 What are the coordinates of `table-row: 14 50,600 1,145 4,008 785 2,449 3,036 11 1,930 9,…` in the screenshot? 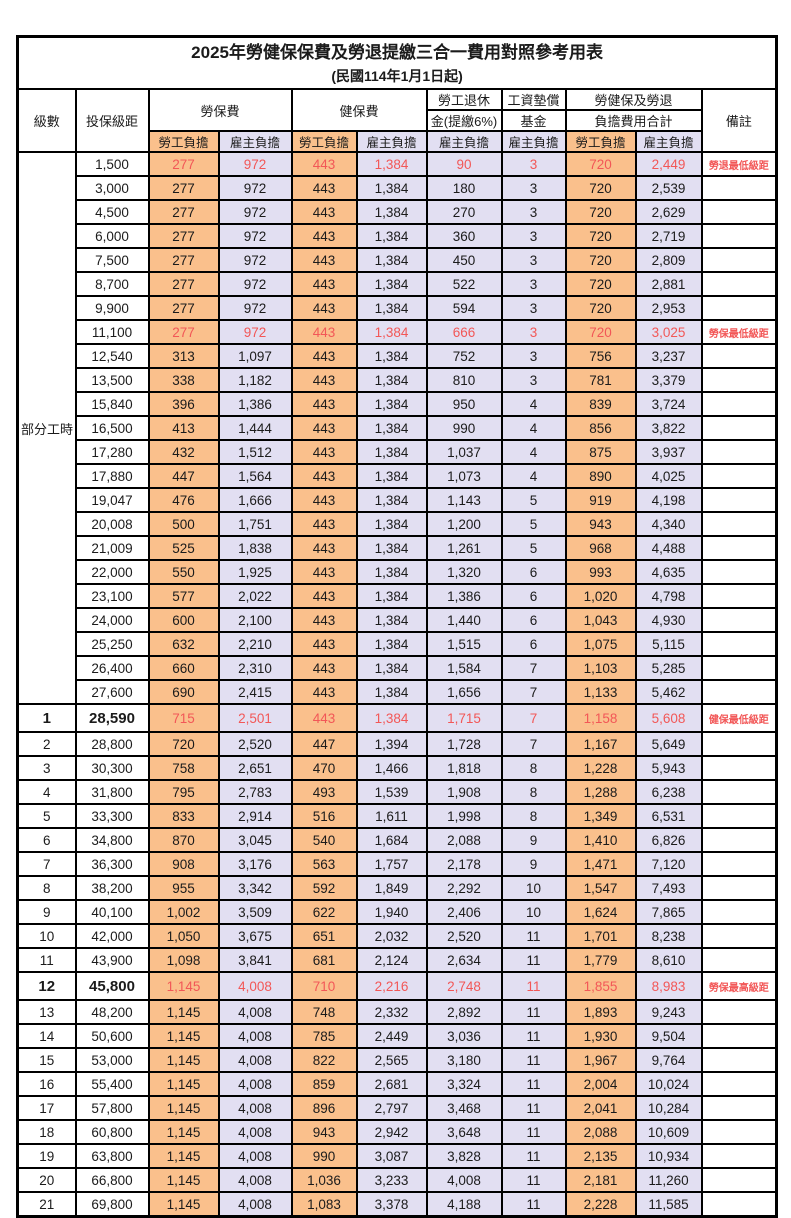 It's located at (397, 1036).